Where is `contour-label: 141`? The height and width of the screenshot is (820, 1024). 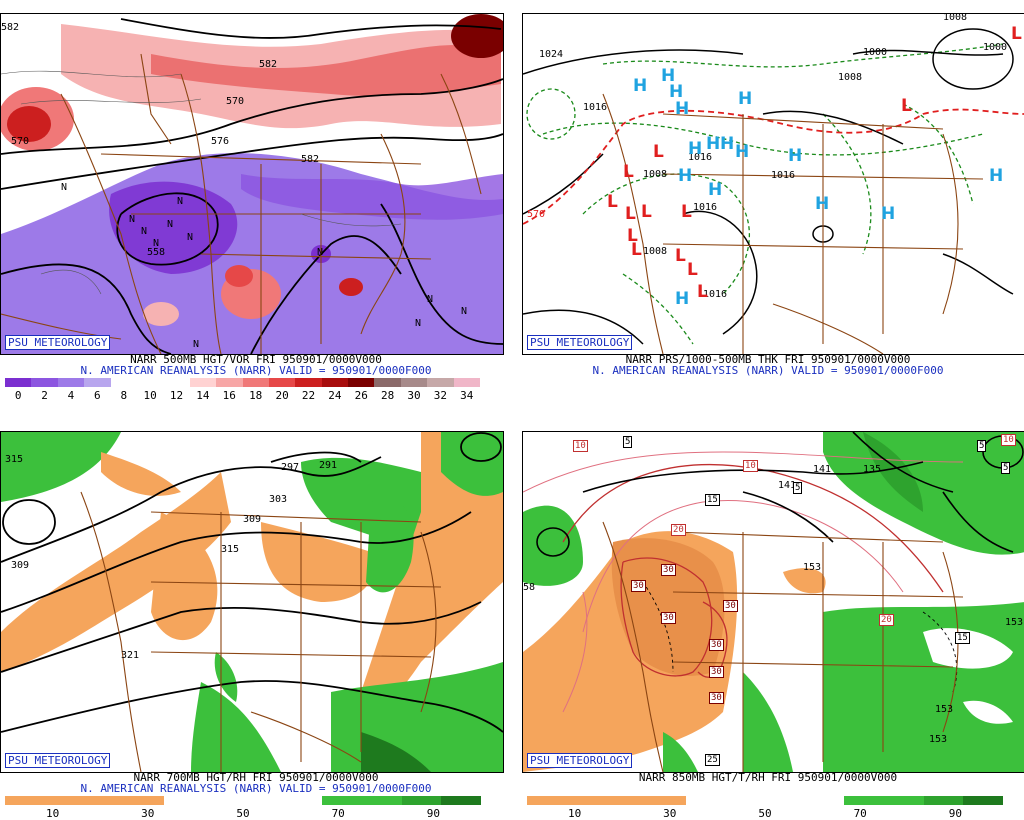
contour-label: 141 is located at coordinates (822, 469).